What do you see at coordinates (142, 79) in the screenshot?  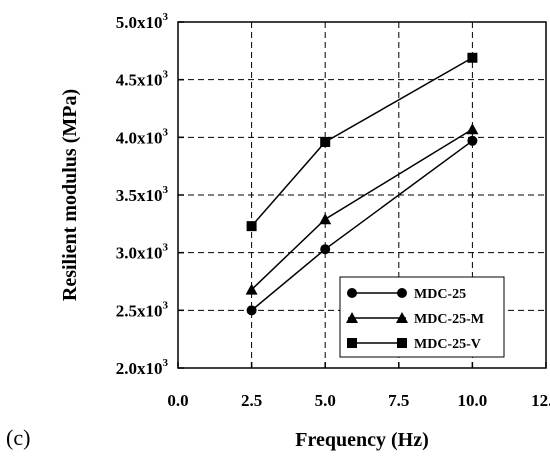 I see `y-tick-label: 4.5x10³` at bounding box center [142, 79].